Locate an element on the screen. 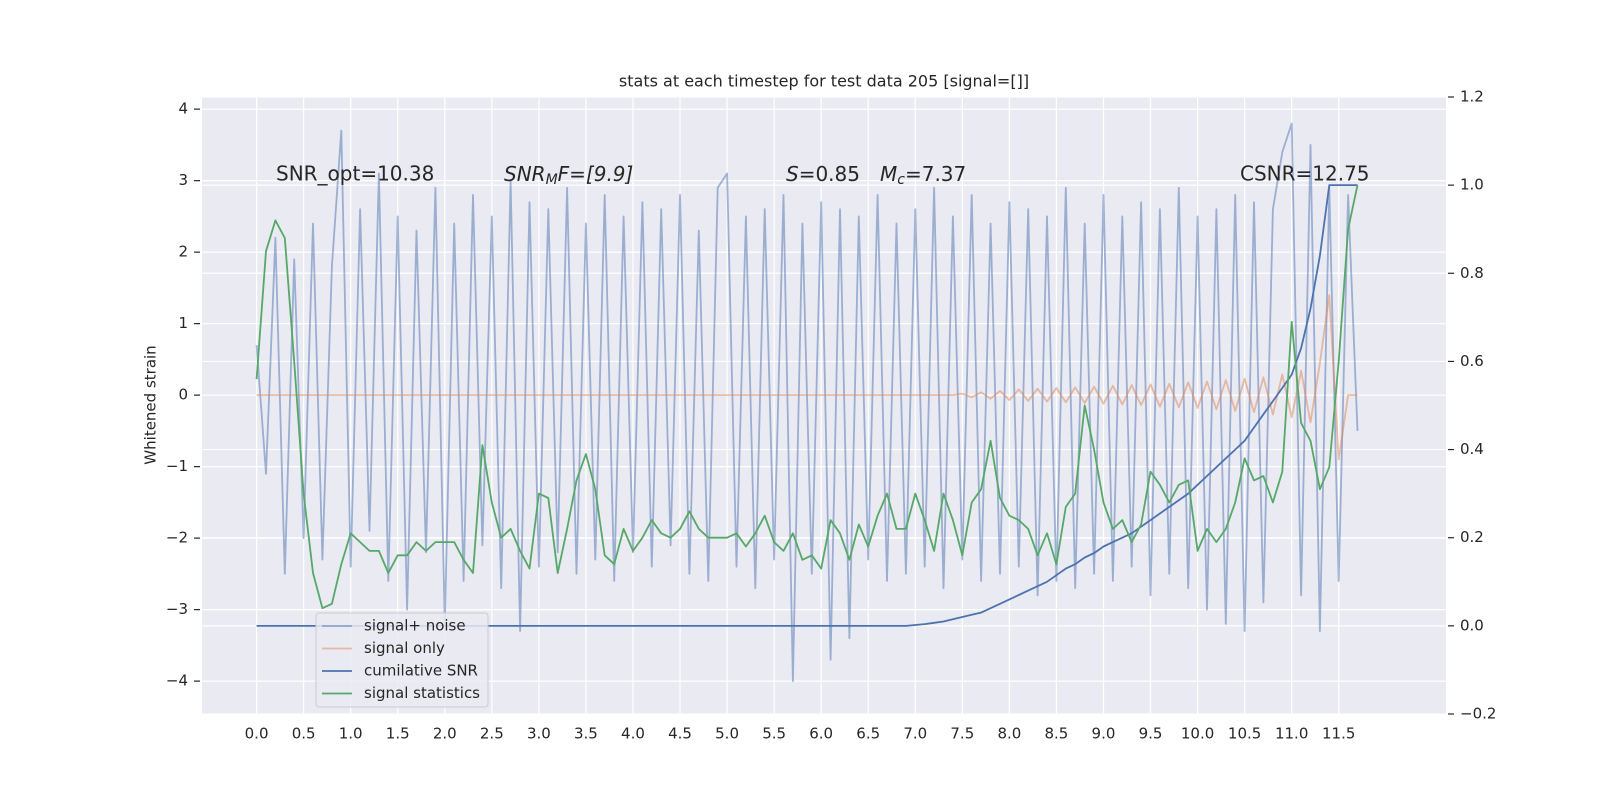 The width and height of the screenshot is (1600, 800). legend-label: signal+ noise is located at coordinates (415, 626).